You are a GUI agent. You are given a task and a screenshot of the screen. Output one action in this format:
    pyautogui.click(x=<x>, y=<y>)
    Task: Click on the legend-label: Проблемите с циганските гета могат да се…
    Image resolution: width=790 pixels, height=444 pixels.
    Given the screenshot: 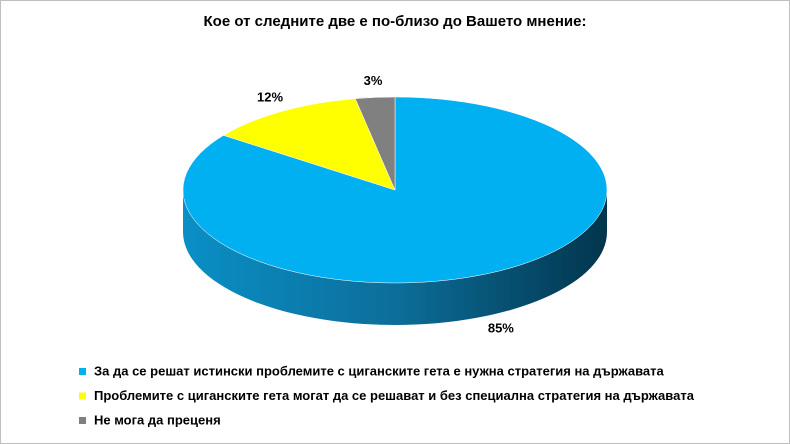 What is the action you would take?
    pyautogui.click(x=394, y=395)
    